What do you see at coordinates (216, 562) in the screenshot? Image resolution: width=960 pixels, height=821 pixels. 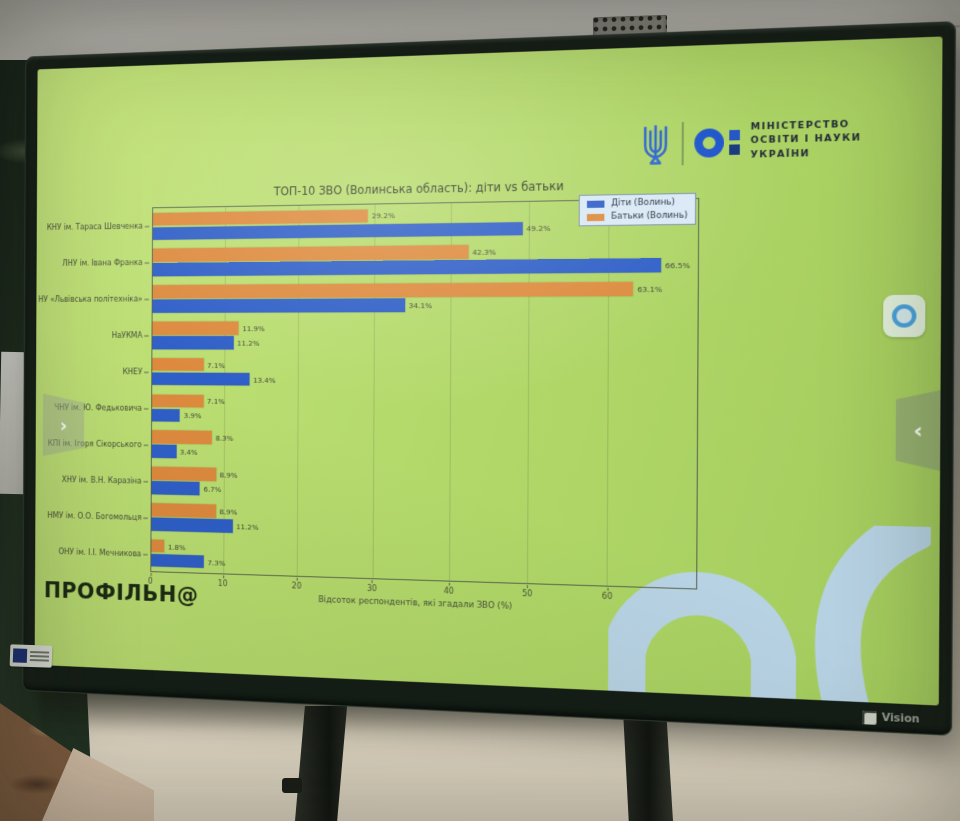 I see `bar-value-label: 7.3%` at bounding box center [216, 562].